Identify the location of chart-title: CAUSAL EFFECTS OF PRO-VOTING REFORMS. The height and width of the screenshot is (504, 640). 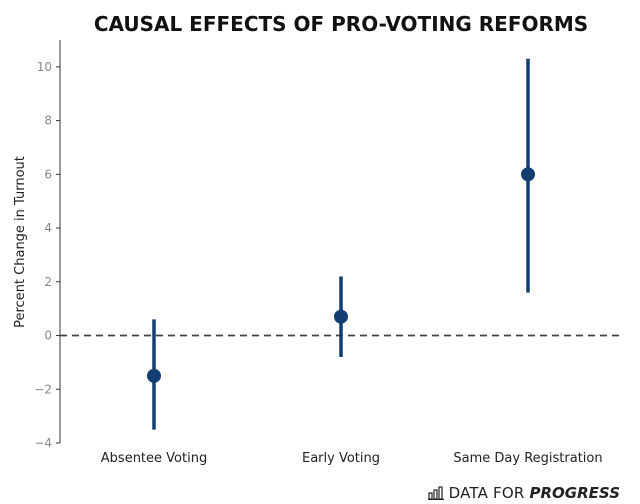
(341, 24).